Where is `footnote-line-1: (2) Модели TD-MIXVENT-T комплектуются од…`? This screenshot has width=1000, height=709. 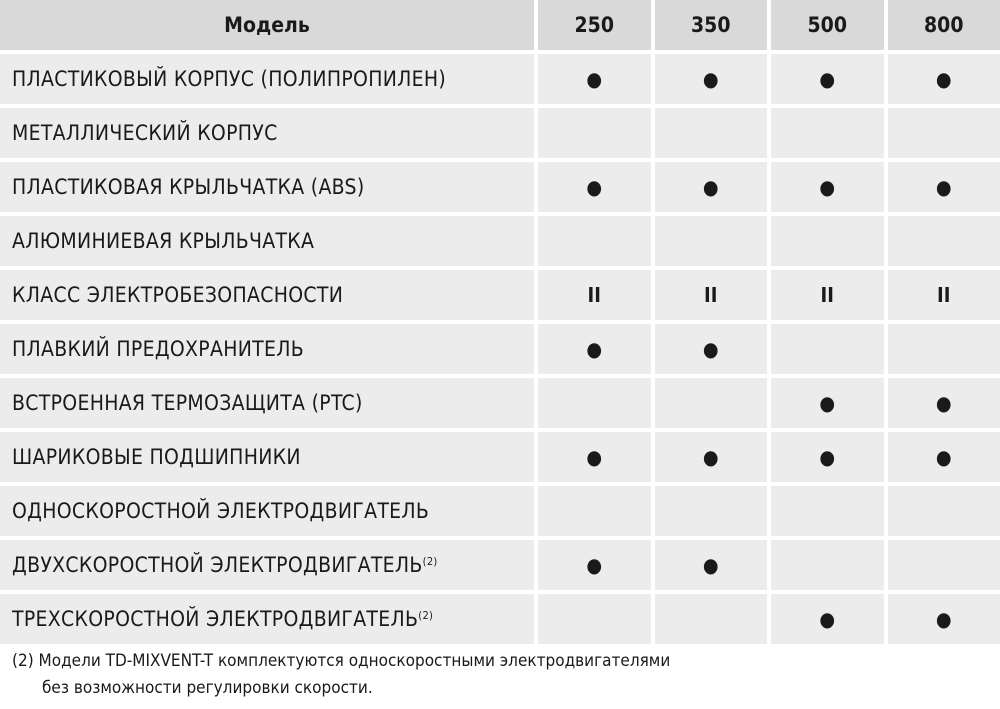
footnote-line-1: (2) Модели TD-MIXVENT-T комплектуются од… is located at coordinates (341, 661).